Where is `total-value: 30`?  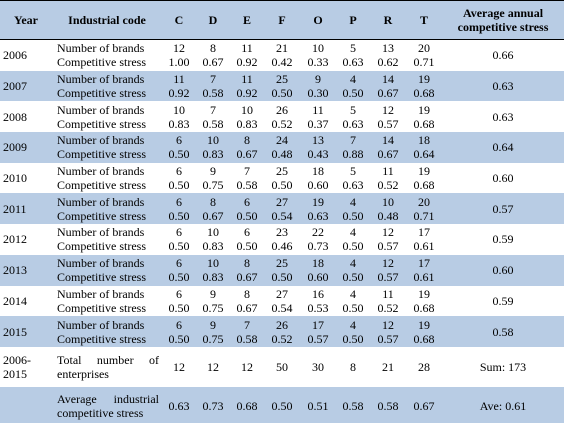 total-value: 30 is located at coordinates (318, 366).